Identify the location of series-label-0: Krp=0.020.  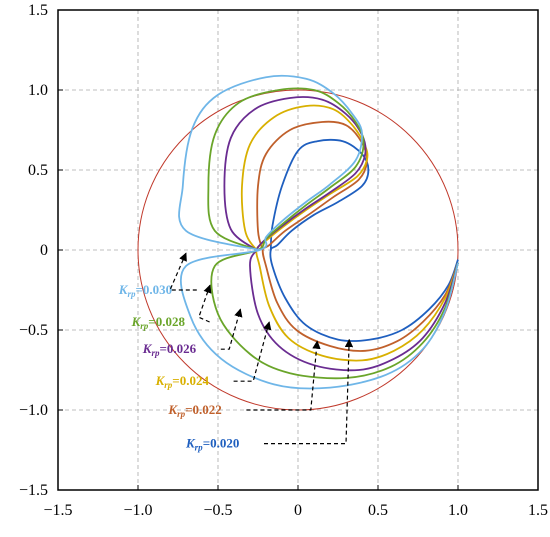
(212, 444).